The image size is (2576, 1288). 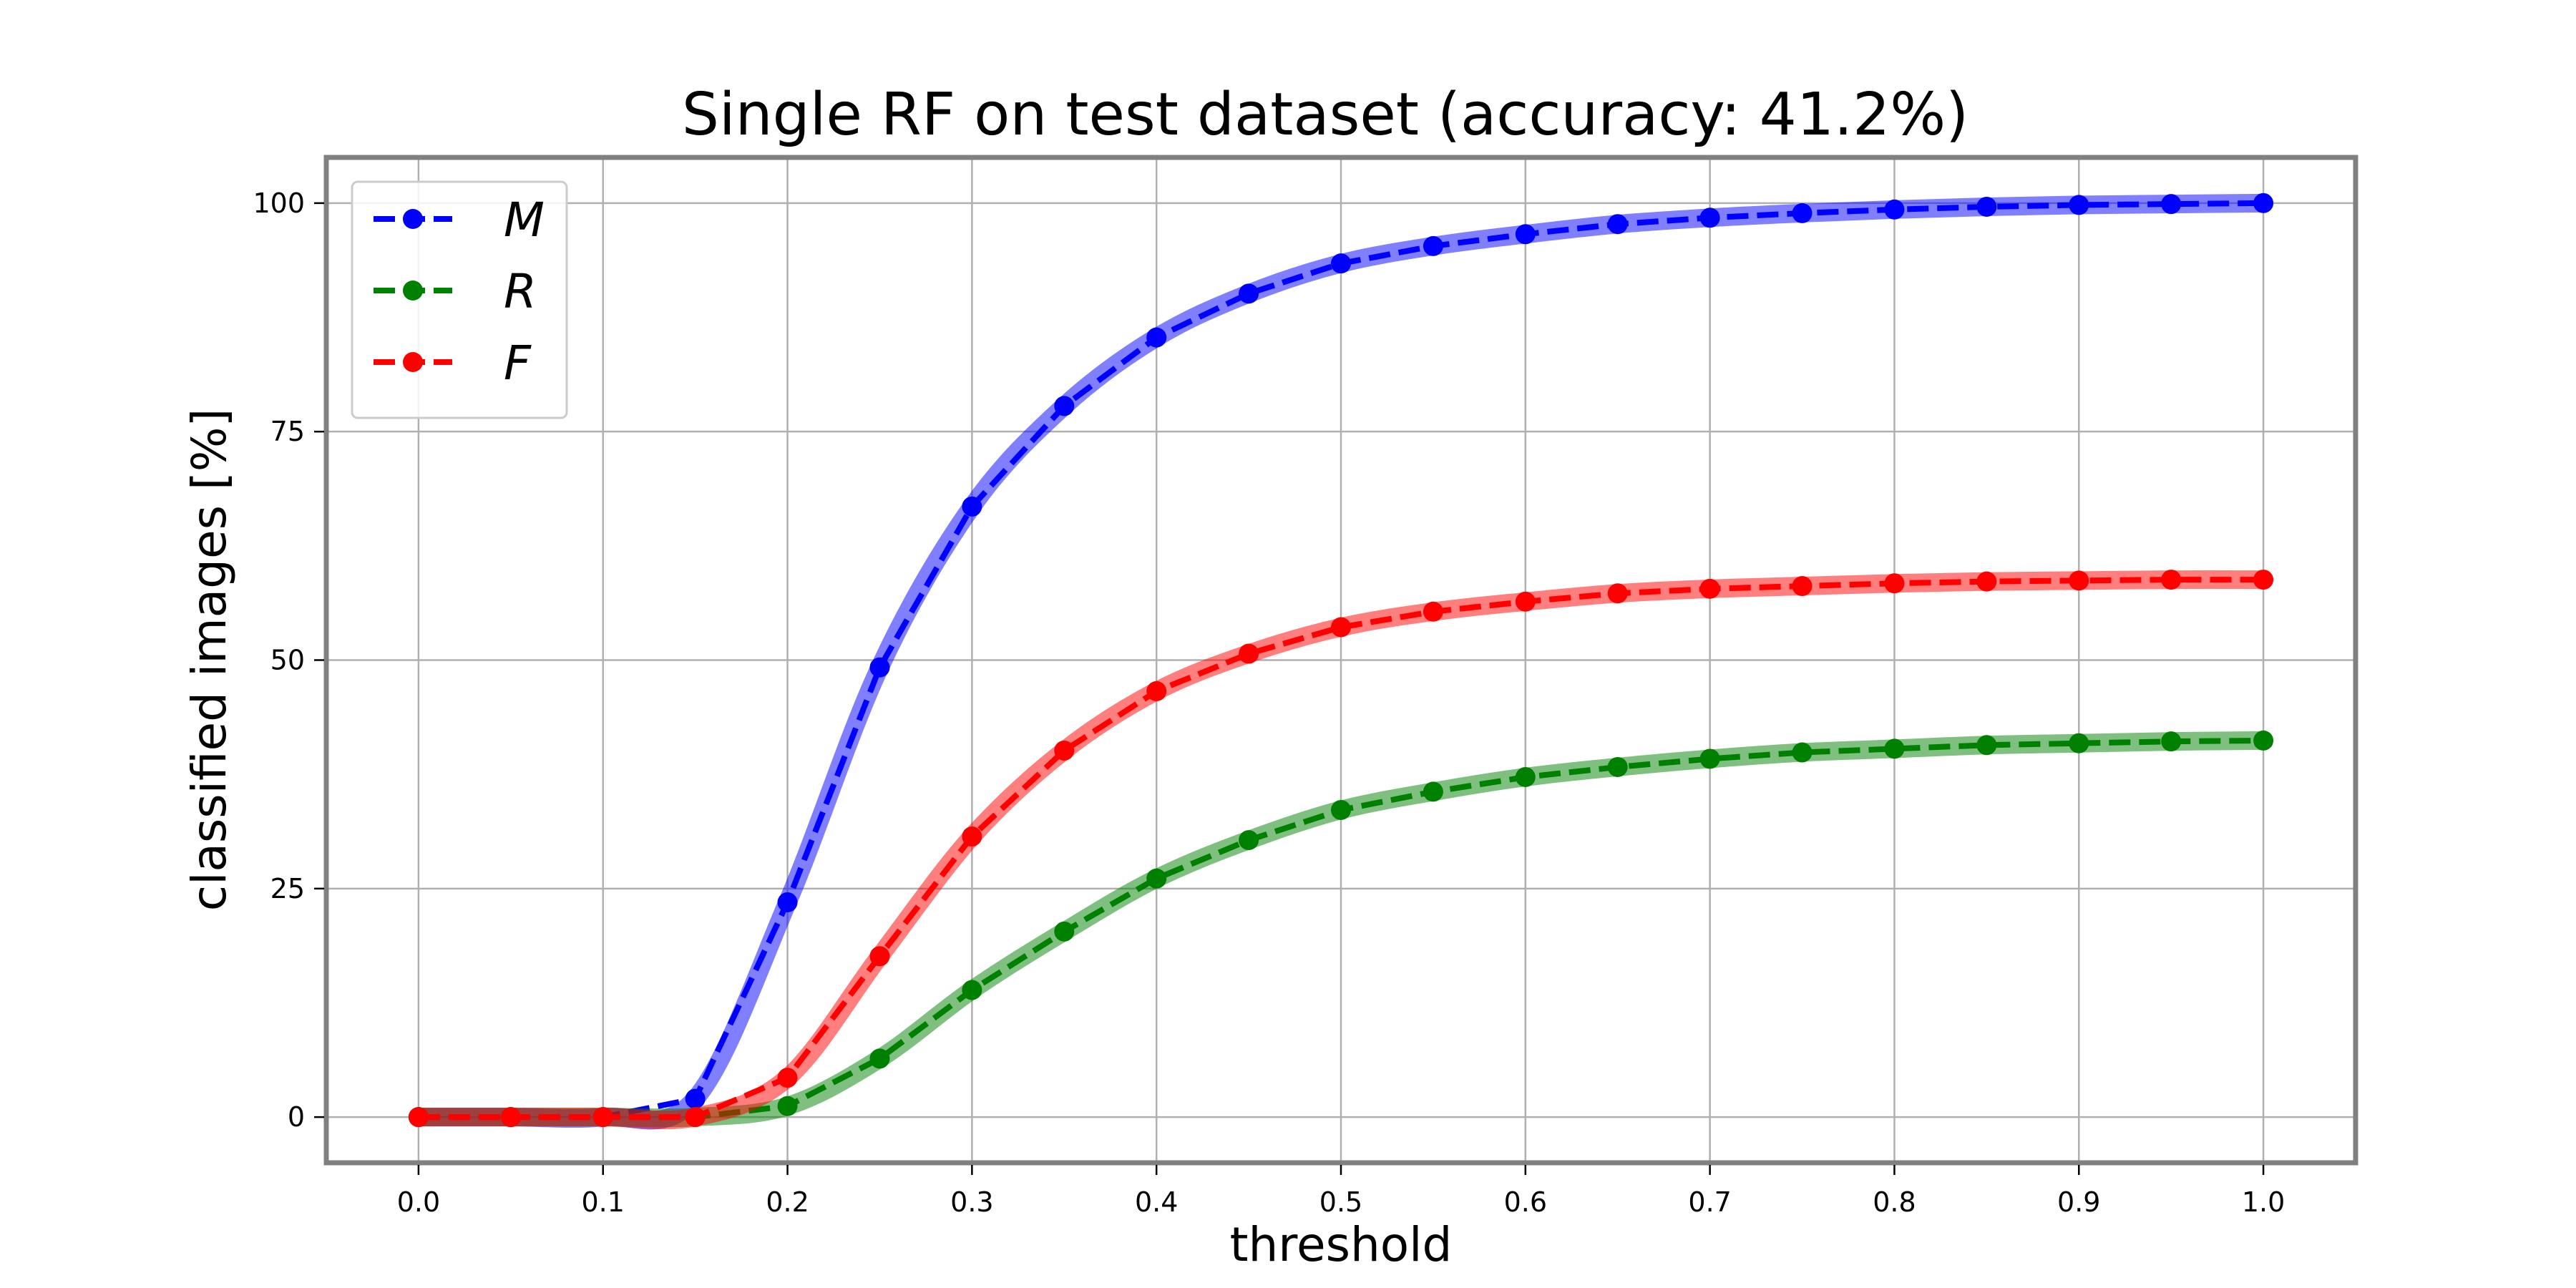 I want to click on x-tick-label: 0.7, so click(x=1709, y=1202).